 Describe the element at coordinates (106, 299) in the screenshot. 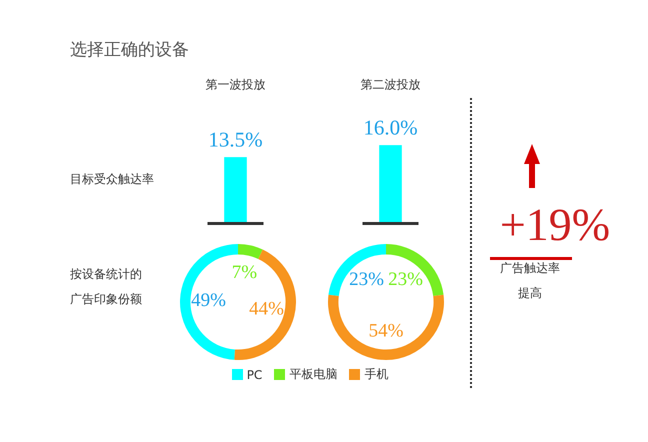

I see `text: 广告印象份额` at that location.